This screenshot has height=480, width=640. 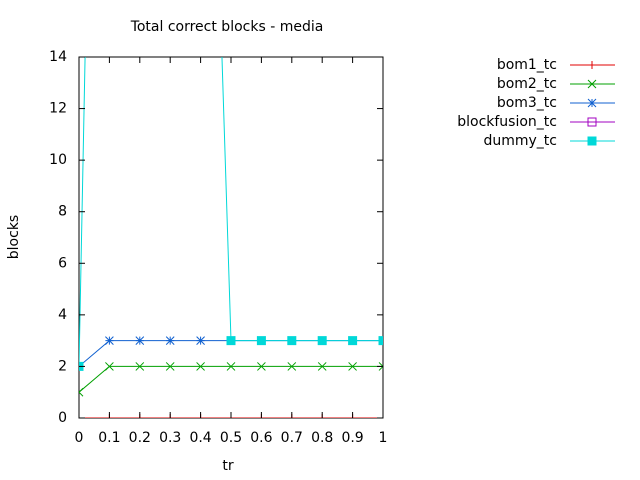 I want to click on y-tick-label: 0, so click(x=62, y=418).